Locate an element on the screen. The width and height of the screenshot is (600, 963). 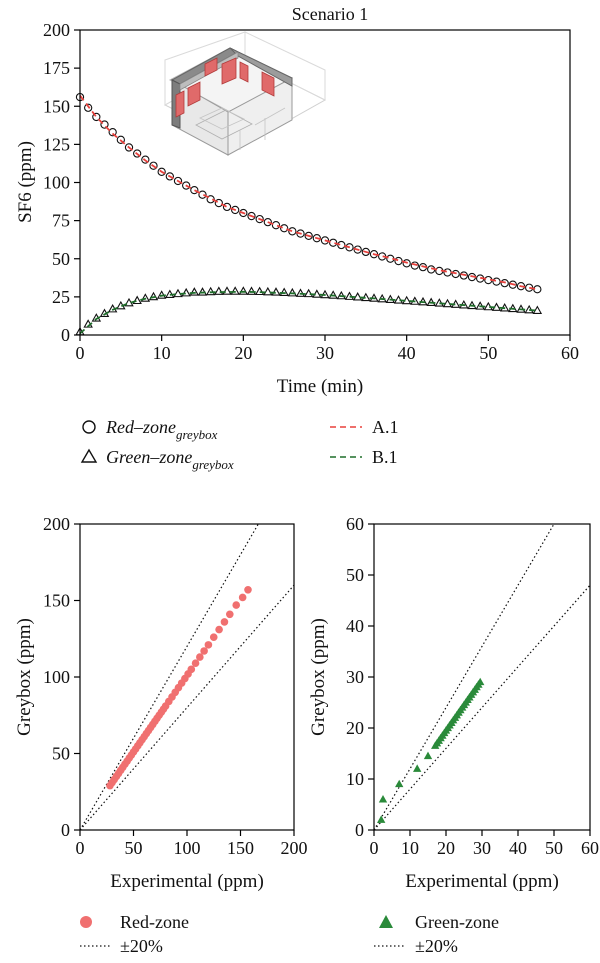
bottom-right-x-tick-label: 30 is located at coordinates (482, 848).